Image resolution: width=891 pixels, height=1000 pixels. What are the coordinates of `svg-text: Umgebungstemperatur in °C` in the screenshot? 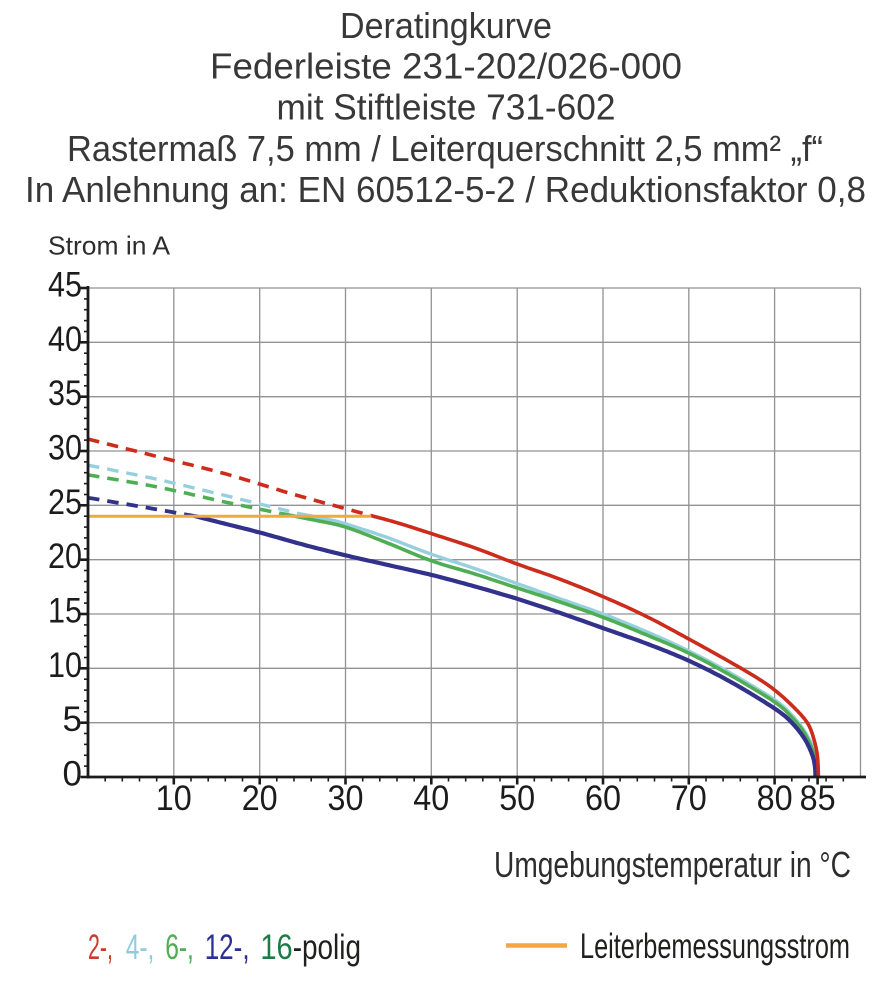 It's located at (672, 864).